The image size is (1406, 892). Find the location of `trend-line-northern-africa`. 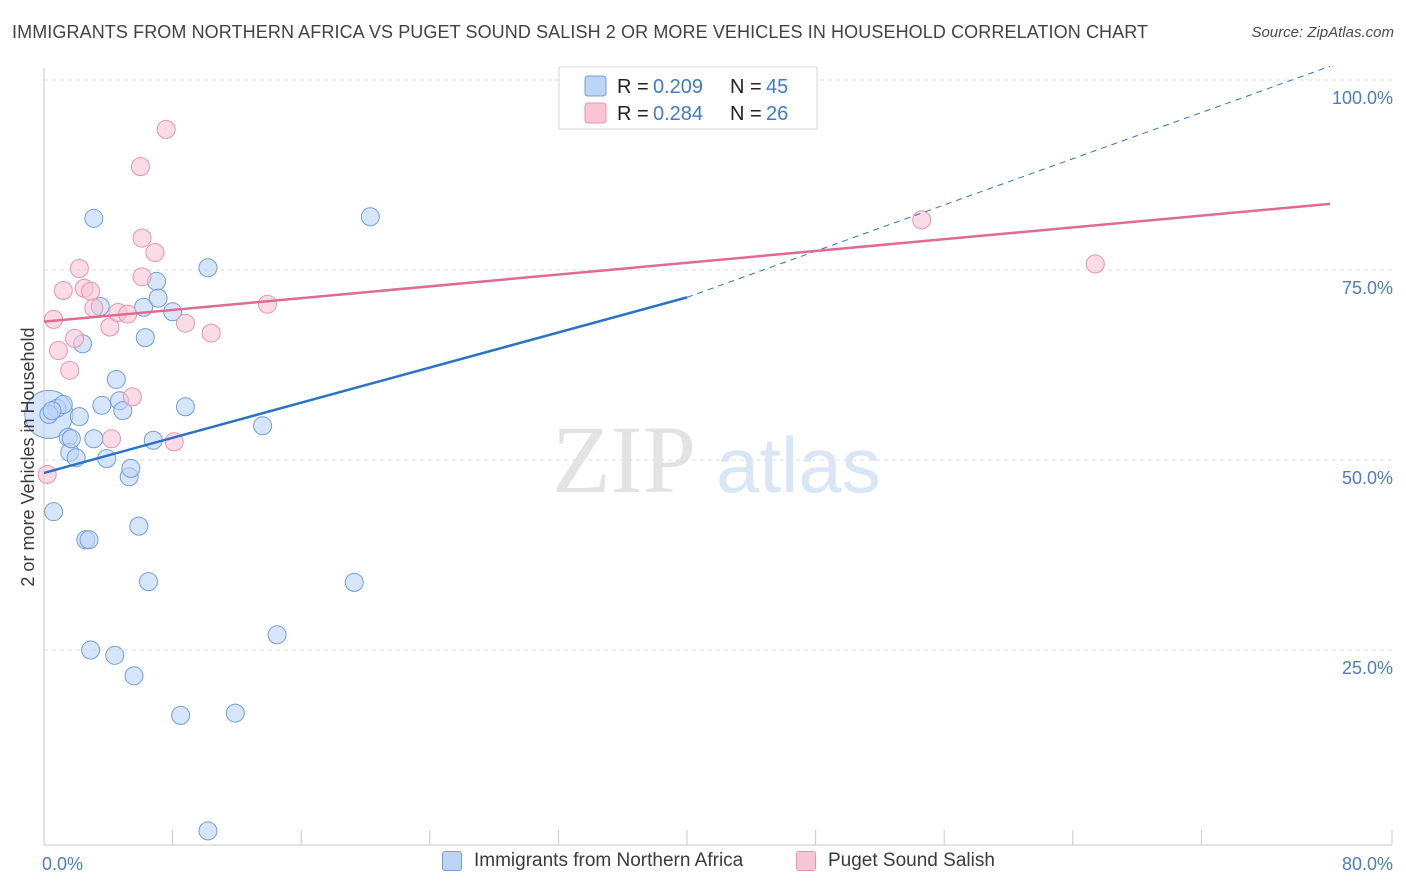

trend-line-northern-africa is located at coordinates (365, 385).